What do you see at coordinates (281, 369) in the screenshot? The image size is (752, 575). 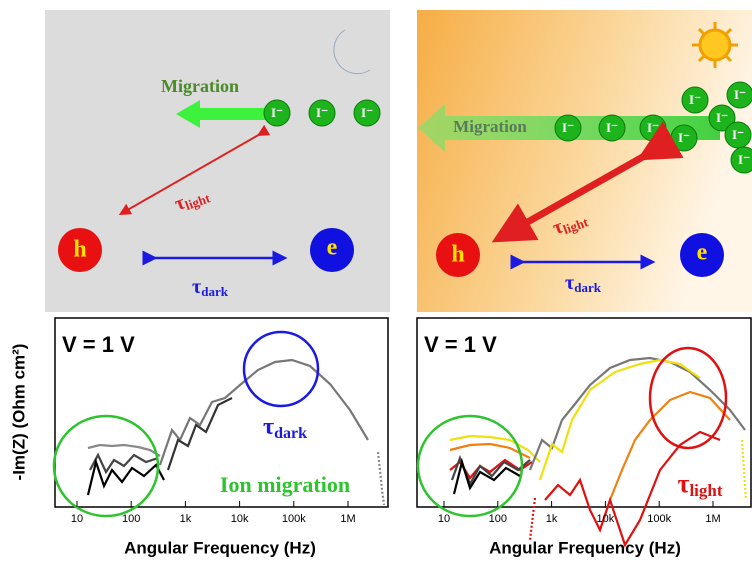 I see `tau-dark-circle` at bounding box center [281, 369].